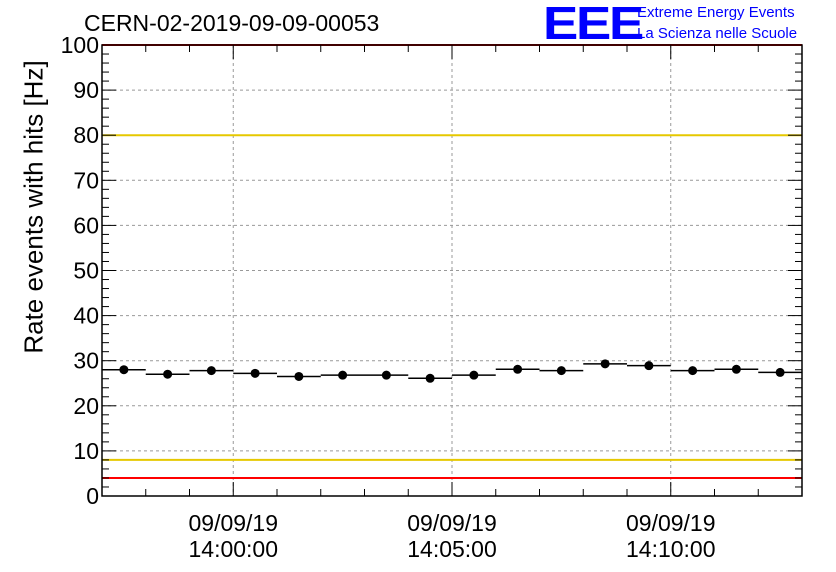 The width and height of the screenshot is (836, 572). What do you see at coordinates (671, 549) in the screenshot?
I see `x-tick-label-time: 14:10:00` at bounding box center [671, 549].